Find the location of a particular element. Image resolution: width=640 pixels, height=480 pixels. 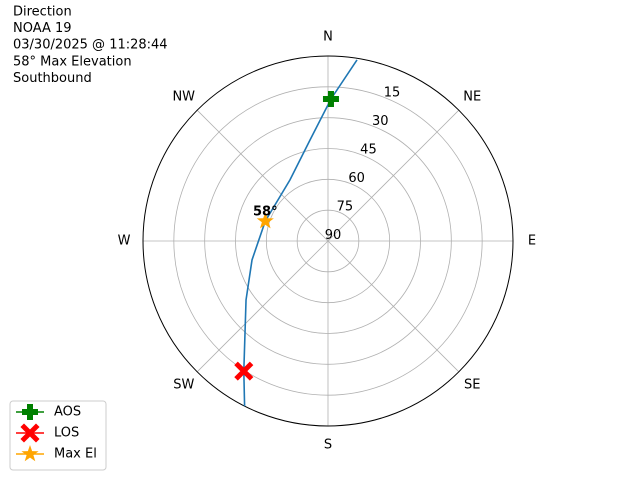

legend-label: AOS is located at coordinates (67, 412).